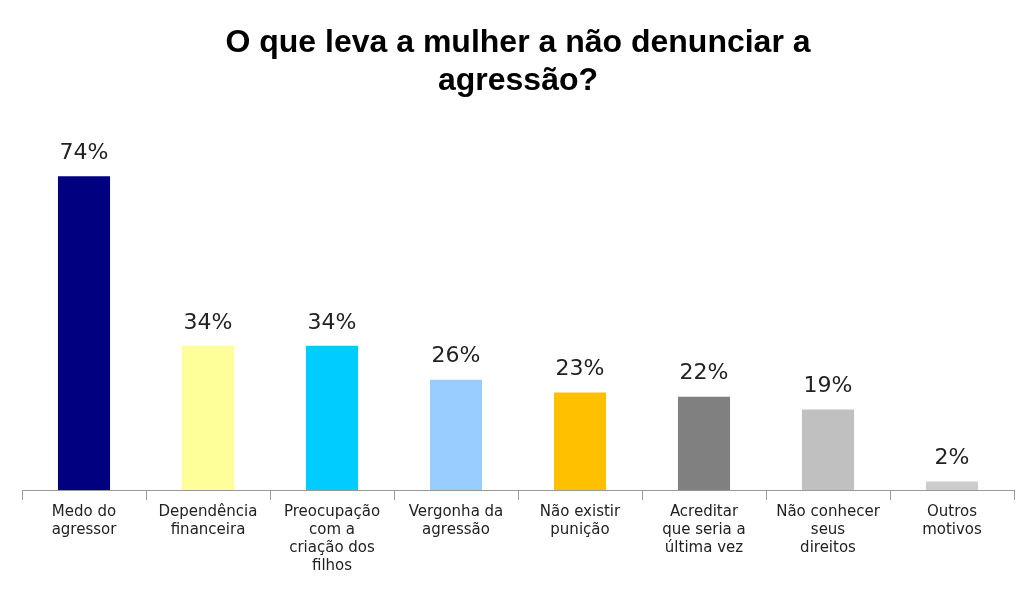 This screenshot has width=1036, height=598. What do you see at coordinates (208, 519) in the screenshot?
I see `x-tick-label: Dependência financeira` at bounding box center [208, 519].